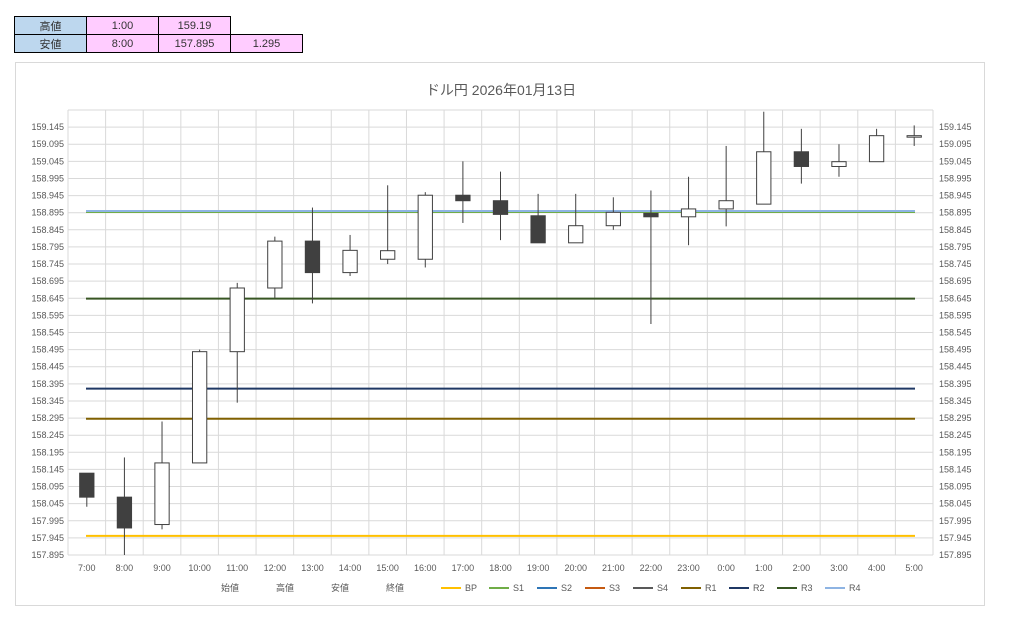 The height and width of the screenshot is (631, 1015). What do you see at coordinates (47, 418) in the screenshot?
I see `y-tick-label-left: 158.295` at bounding box center [47, 418].